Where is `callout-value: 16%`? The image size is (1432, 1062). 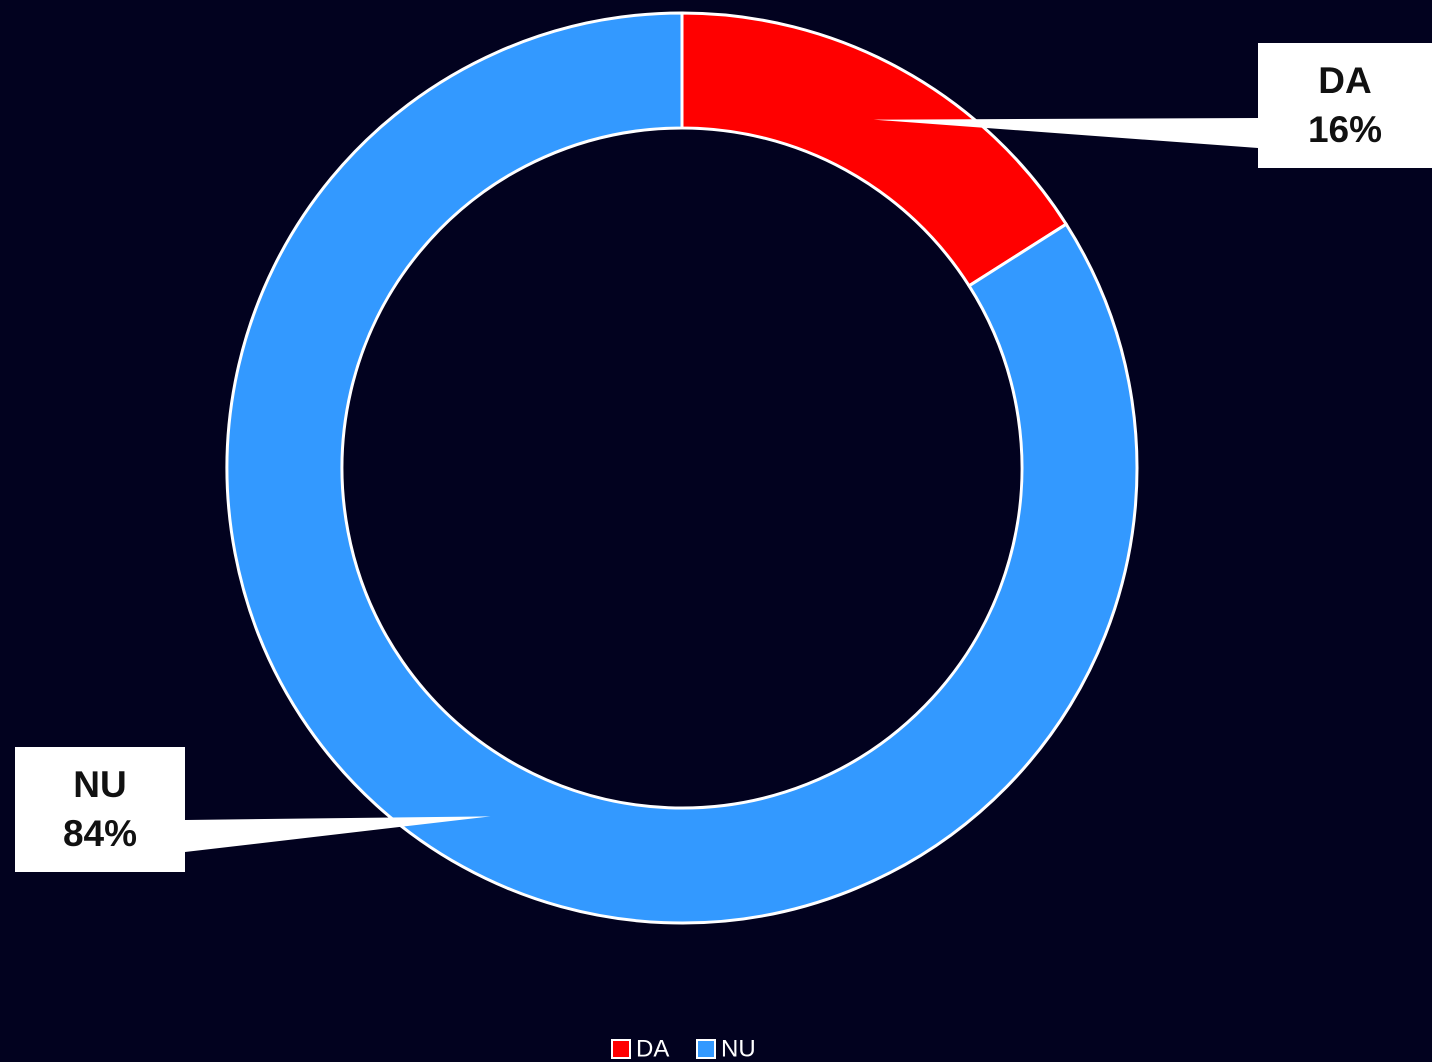 callout-value: 16% is located at coordinates (1345, 129).